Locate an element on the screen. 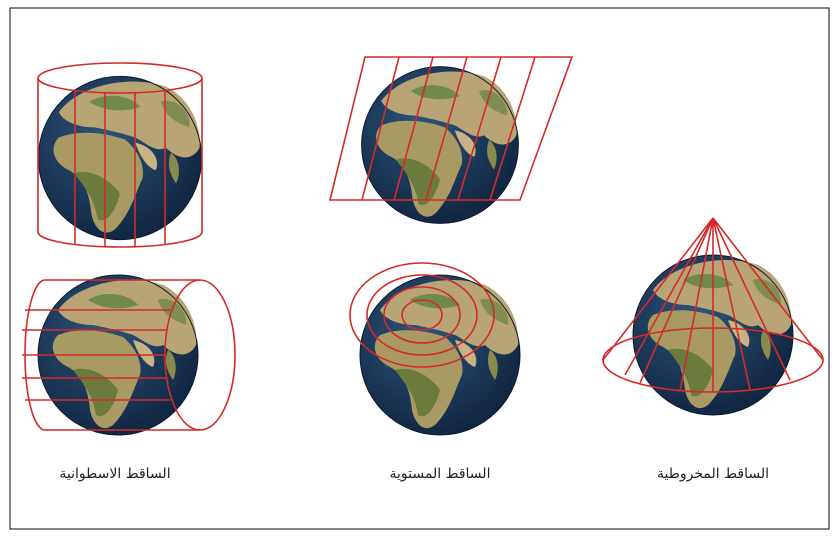  projection-label: الساقط المخروطية is located at coordinates (713, 474).